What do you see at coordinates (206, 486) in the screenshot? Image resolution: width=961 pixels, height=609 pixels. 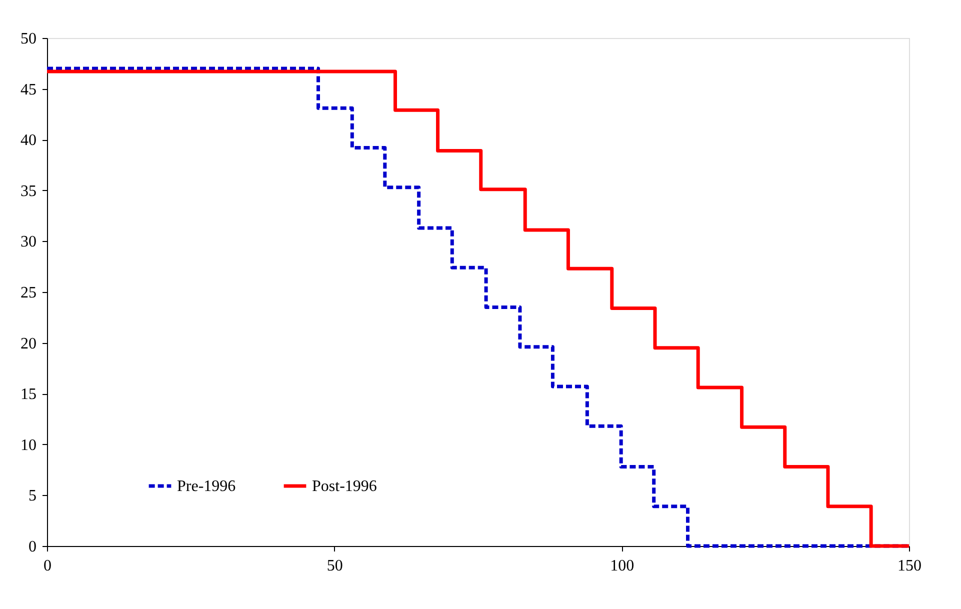 I see `legend-label: Pre-1996` at bounding box center [206, 486].